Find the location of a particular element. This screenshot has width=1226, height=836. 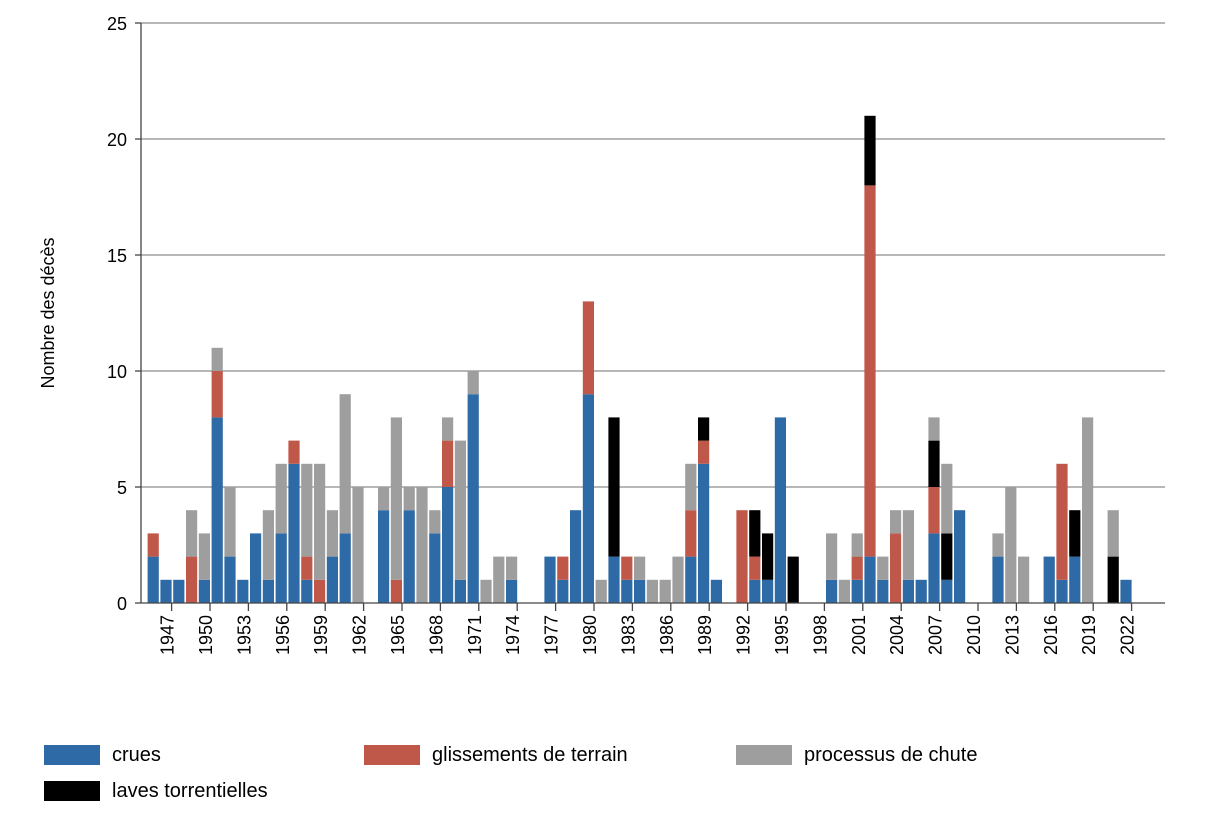

bar-segment-processus-de-chute-1962 is located at coordinates (358, 545).